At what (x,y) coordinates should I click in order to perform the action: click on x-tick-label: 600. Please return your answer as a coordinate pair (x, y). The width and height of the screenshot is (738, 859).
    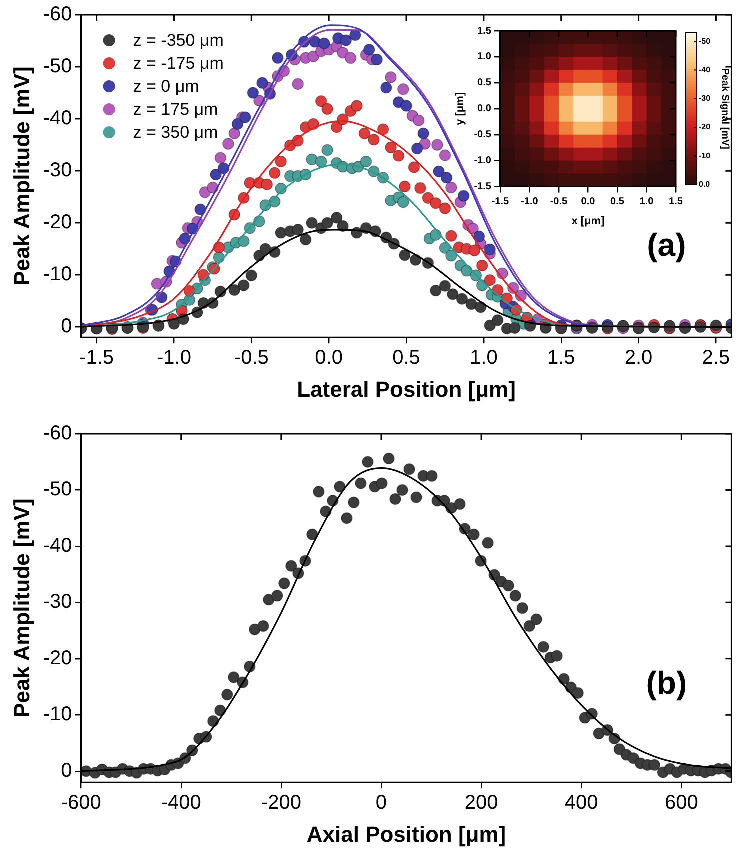
    Looking at the image, I should click on (681, 803).